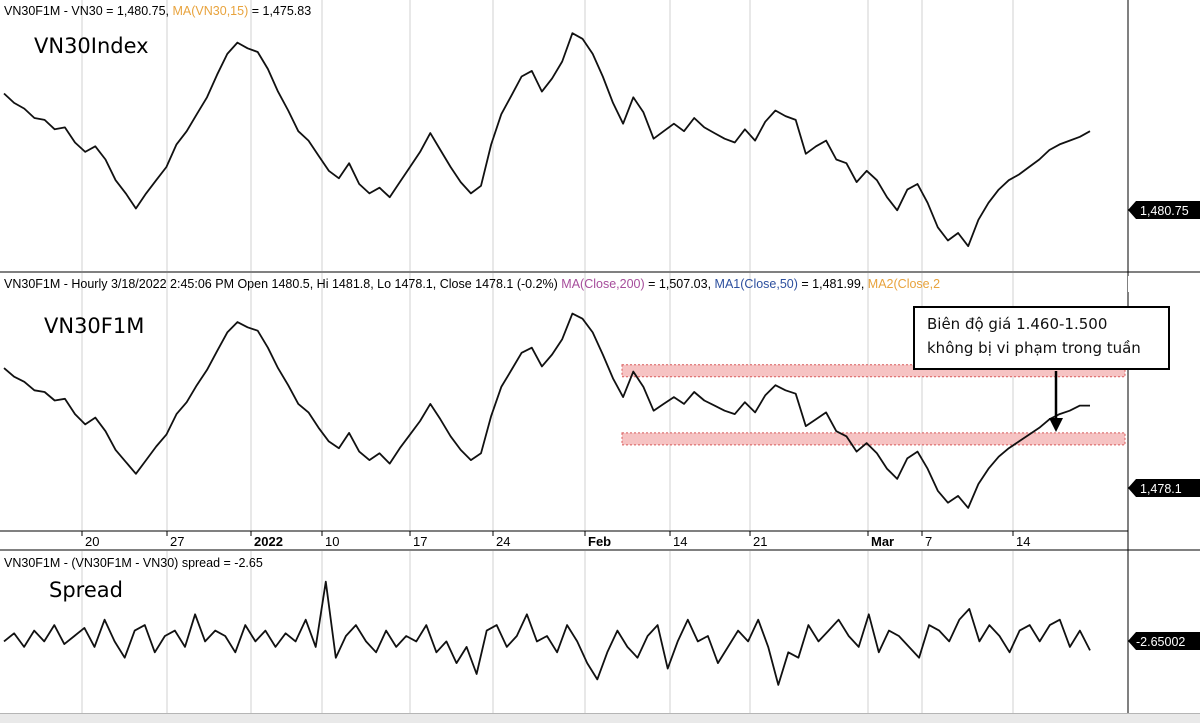 Image resolution: width=1200 pixels, height=723 pixels. What do you see at coordinates (1160, 642) in the screenshot?
I see `svg-text: -2.65002` at bounding box center [1160, 642].